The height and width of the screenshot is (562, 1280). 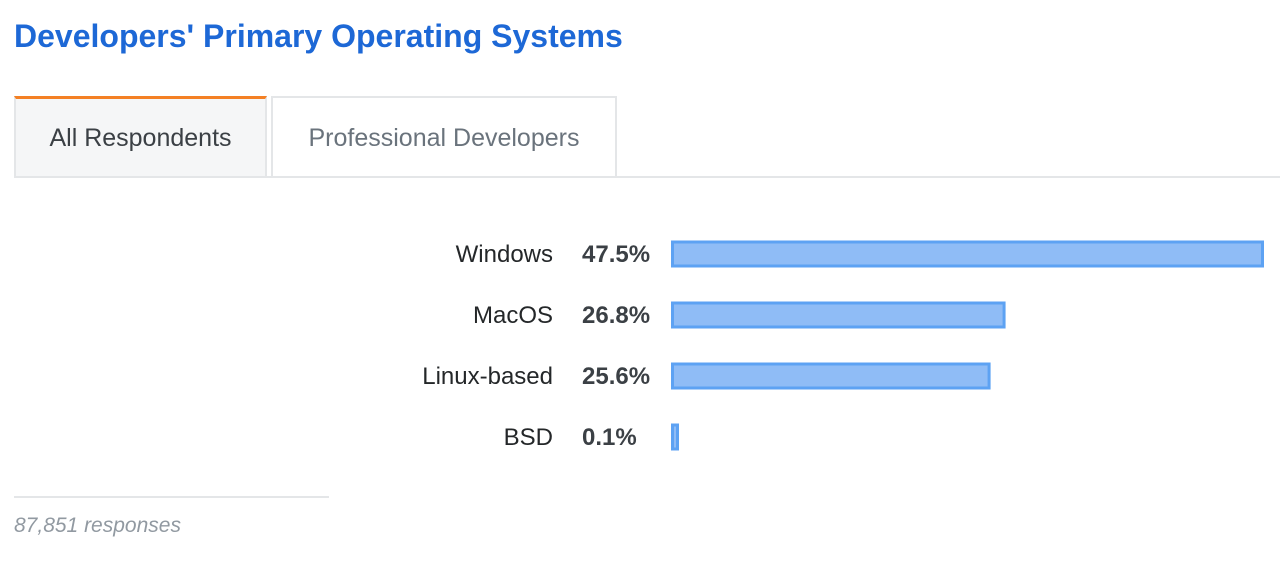 I want to click on tabs-divider, so click(x=647, y=177).